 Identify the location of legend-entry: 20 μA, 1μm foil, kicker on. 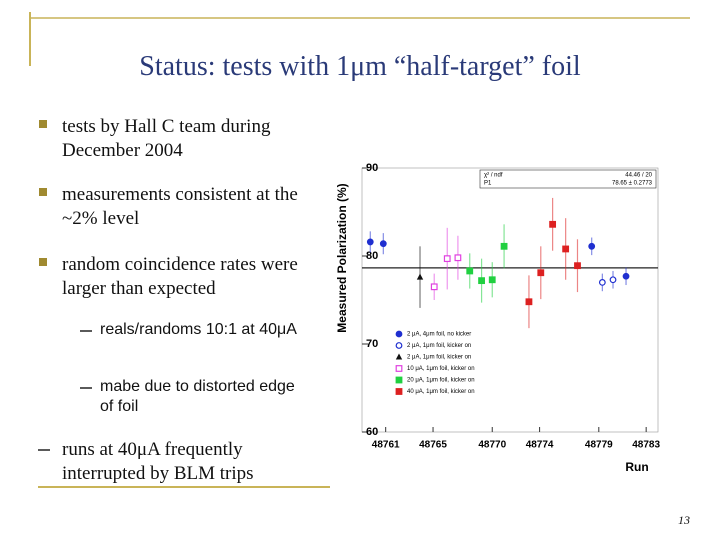
(435, 380).